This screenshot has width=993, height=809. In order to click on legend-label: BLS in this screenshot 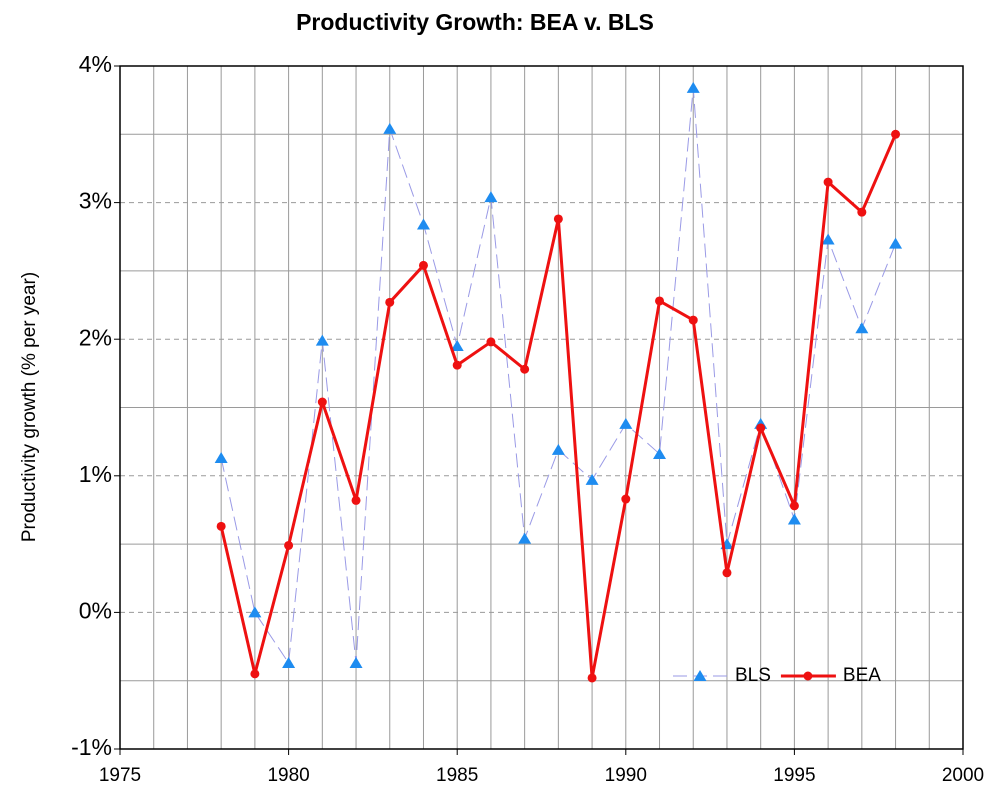, I will do `click(753, 675)`.